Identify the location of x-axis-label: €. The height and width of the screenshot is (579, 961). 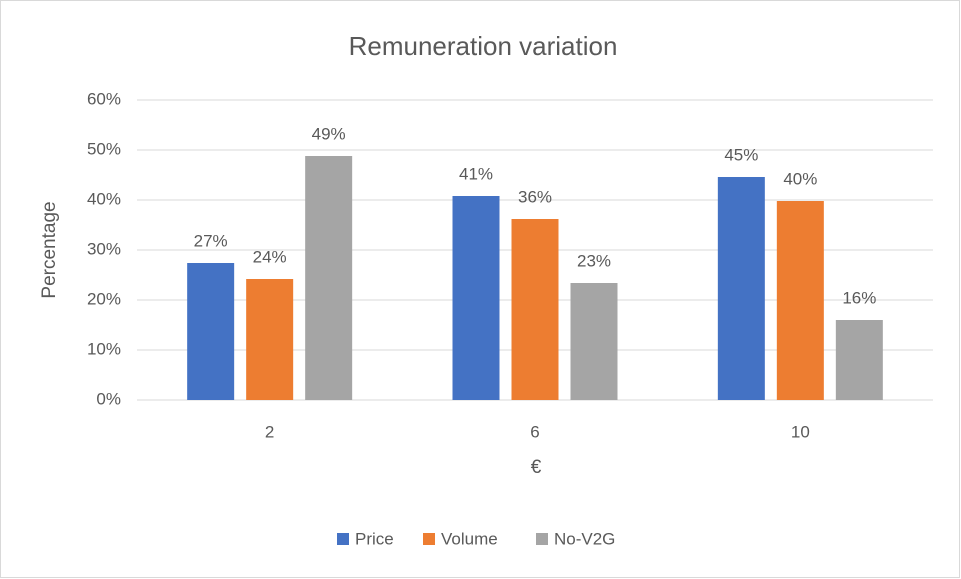
(536, 467).